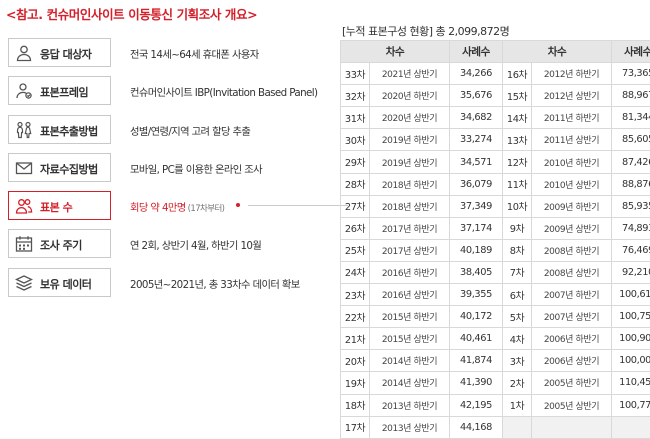 The height and width of the screenshot is (439, 650). I want to click on item-label-box-highlighted: 표본 수, so click(59, 205).